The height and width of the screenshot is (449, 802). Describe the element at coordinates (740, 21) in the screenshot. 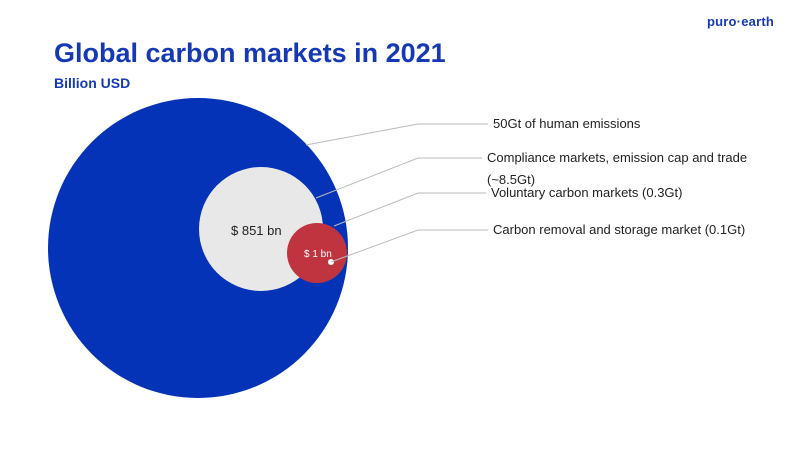

I see `brand-logo: puro·earth` at that location.